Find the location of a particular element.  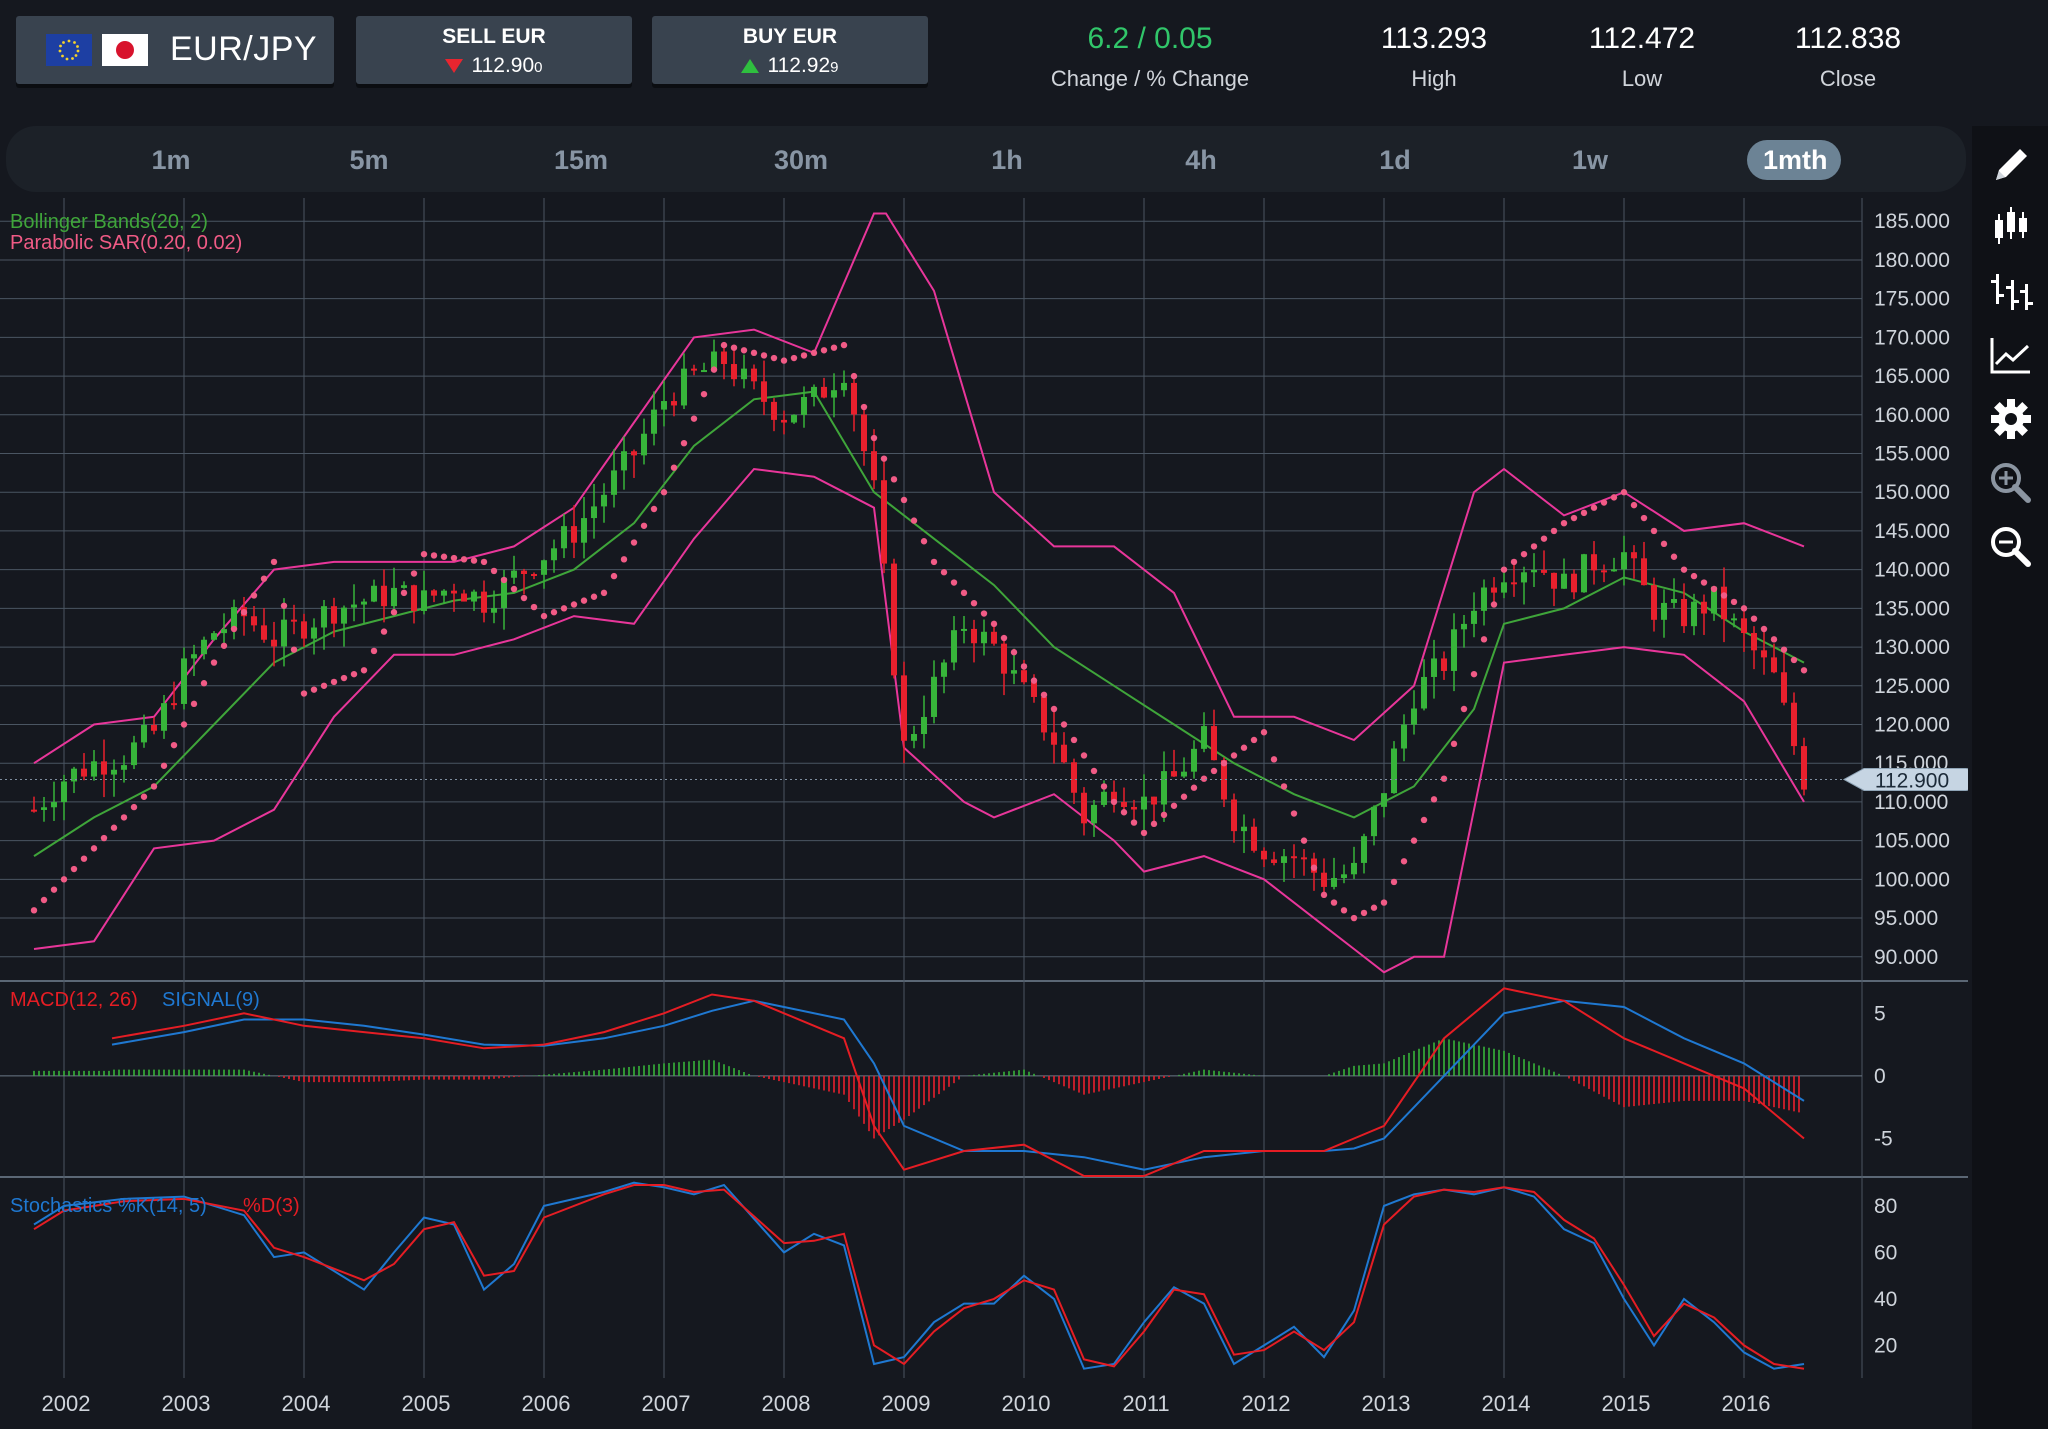

timeframe-4h: 4h is located at coordinates (1201, 160).